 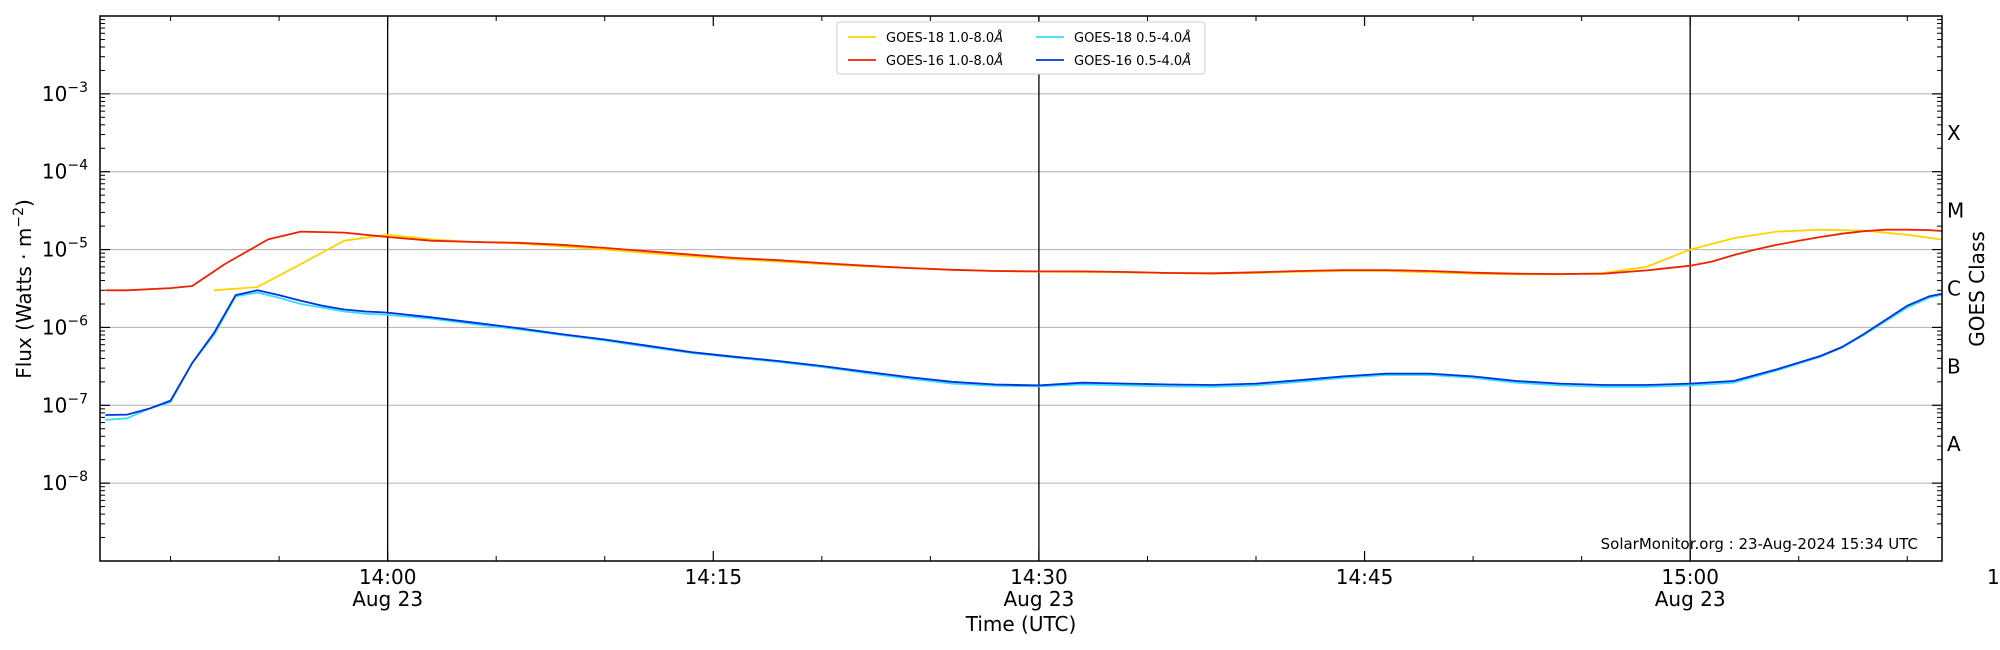 I want to click on y-tick-label-base-1: 10, so click(x=54, y=405).